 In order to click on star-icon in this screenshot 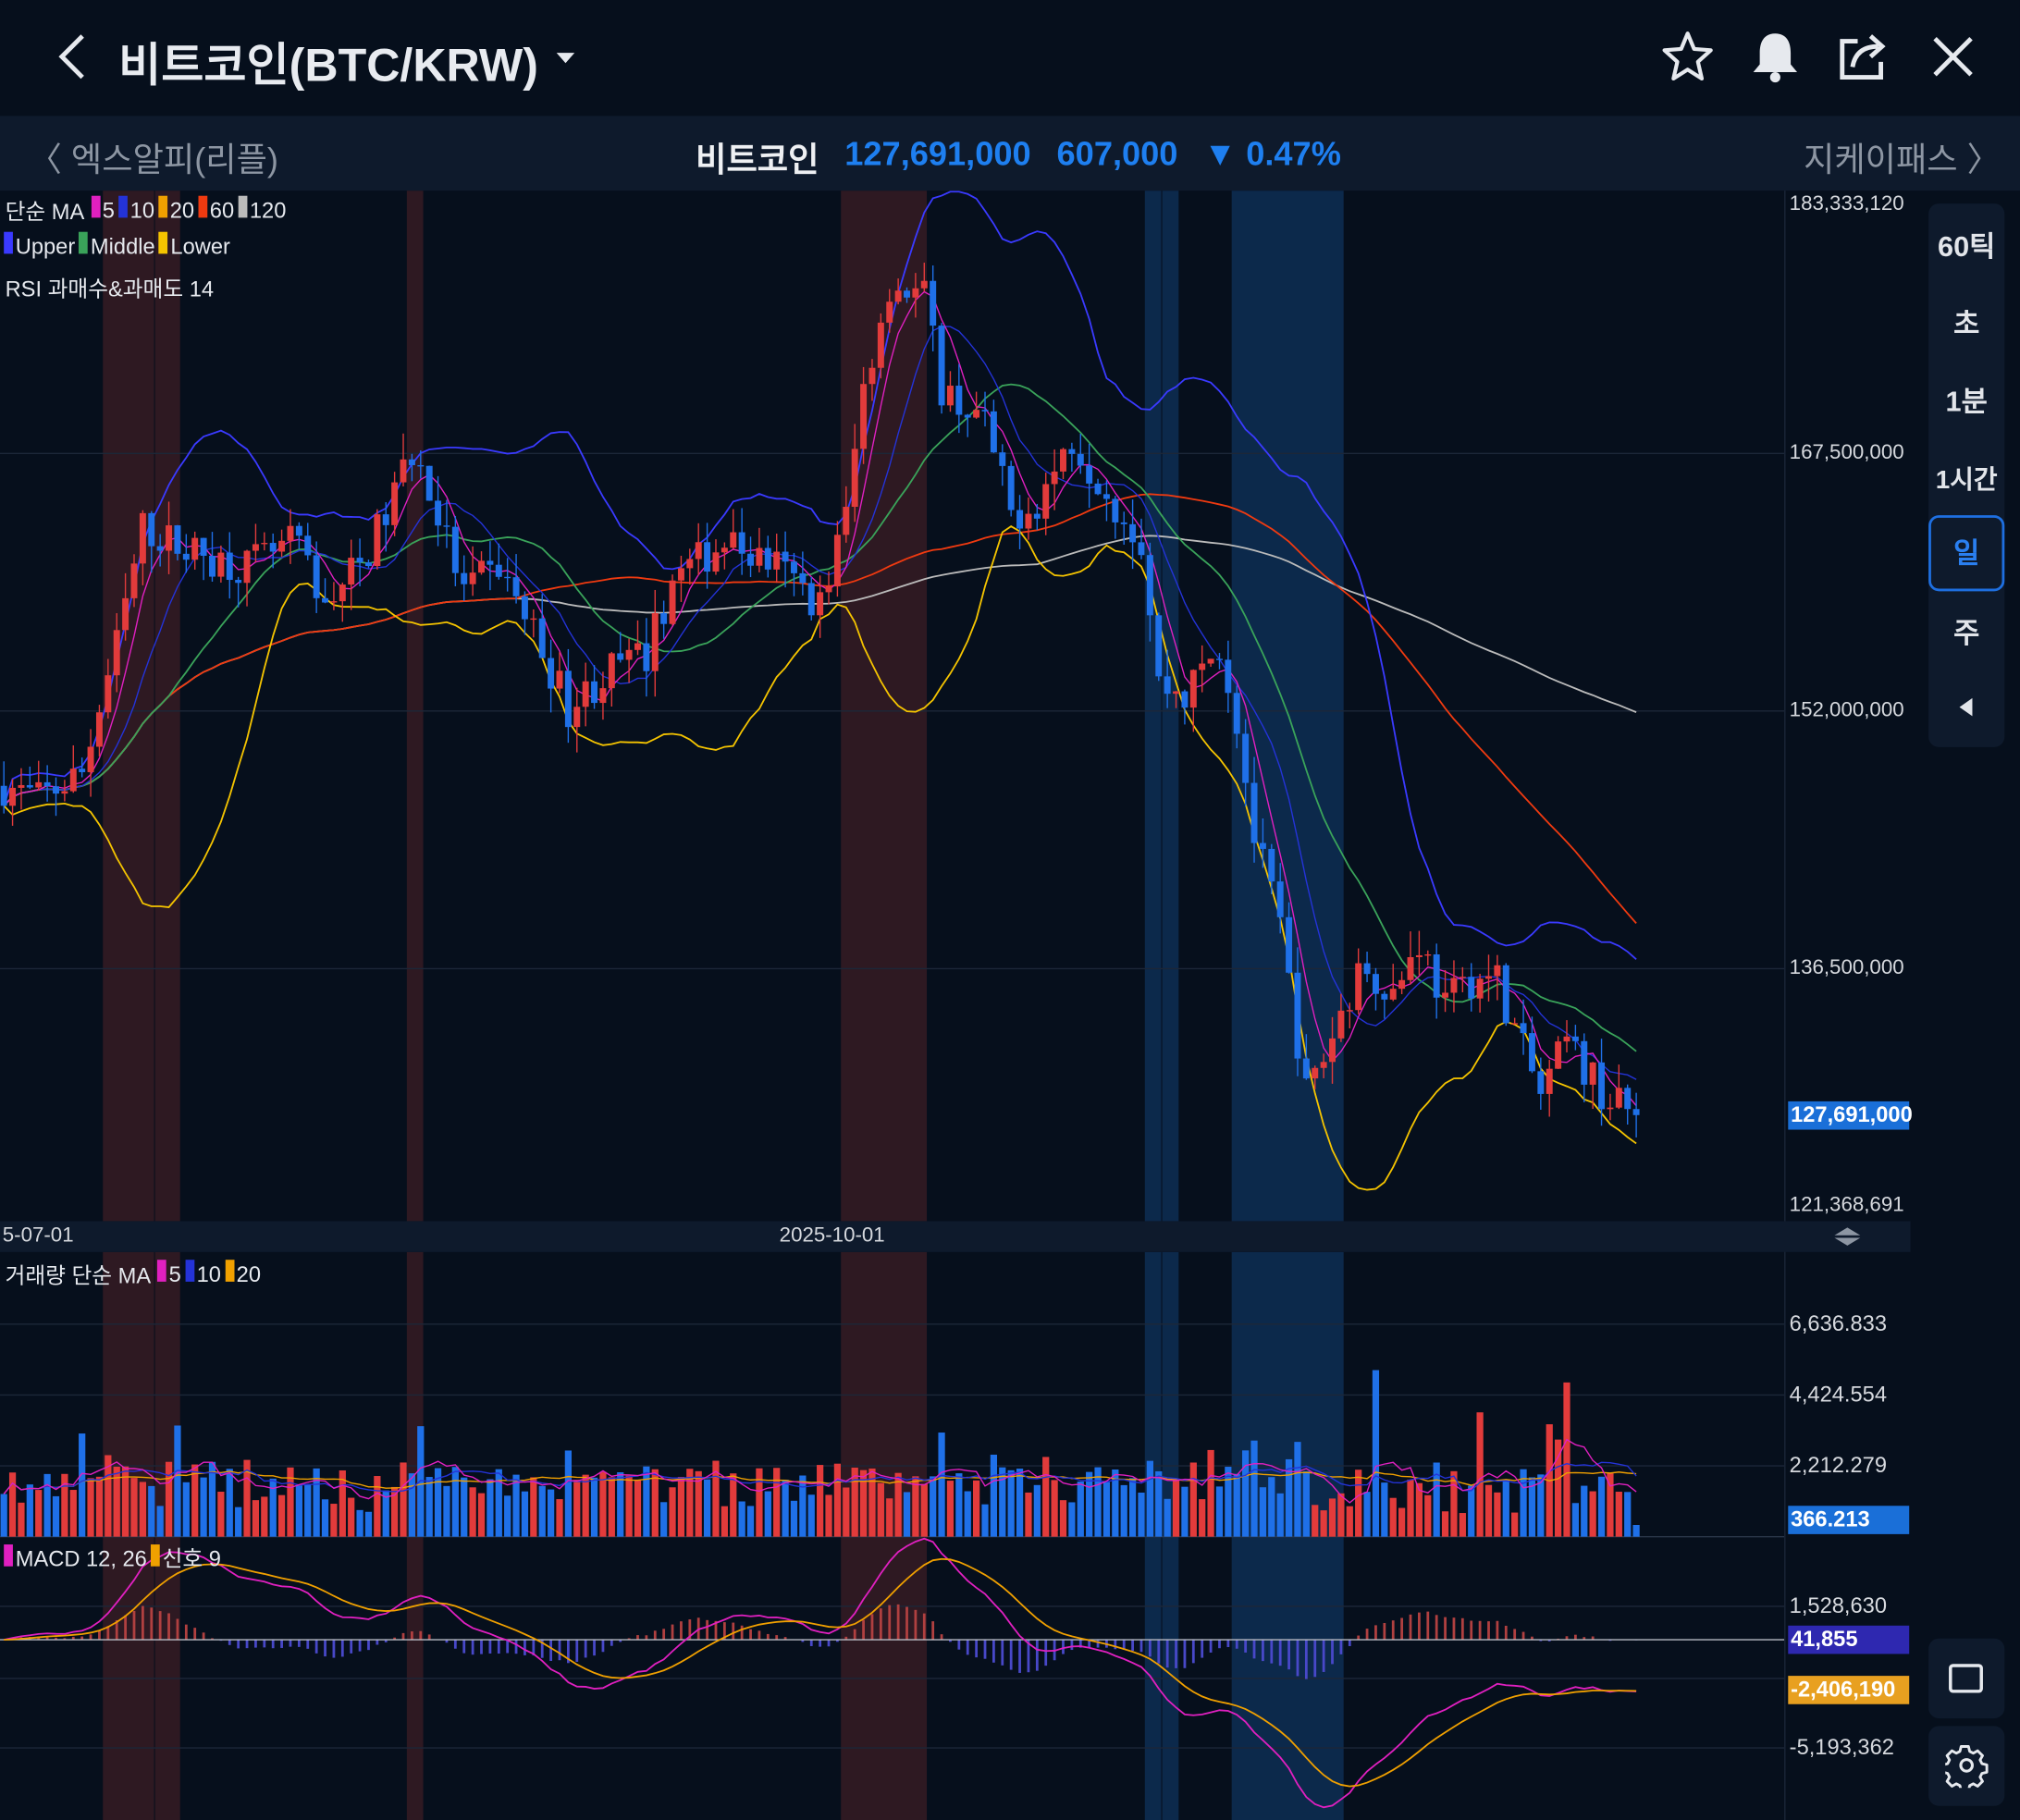, I will do `click(1688, 57)`.